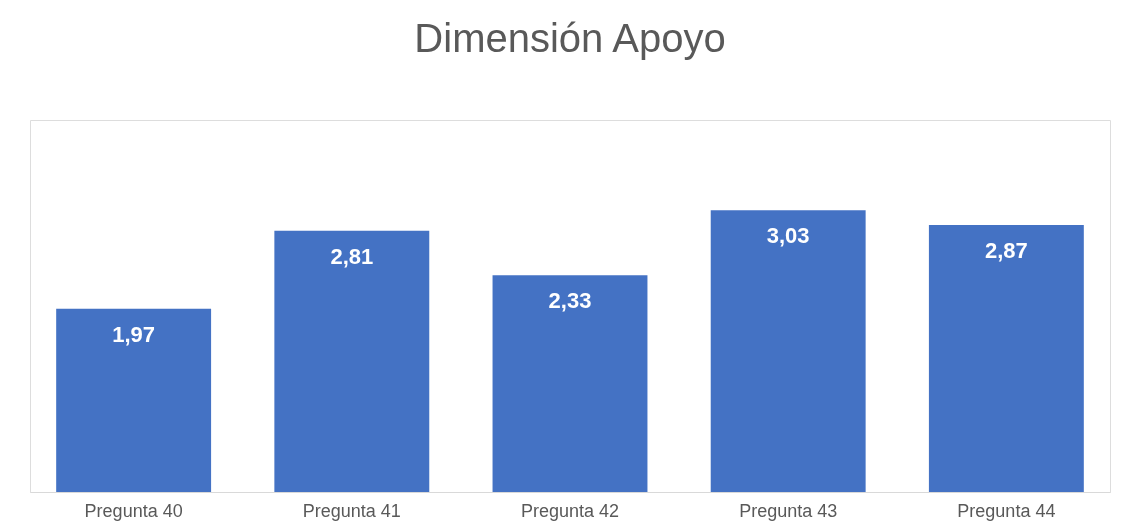 Image resolution: width=1135 pixels, height=530 pixels. I want to click on data-label: 2,81, so click(352, 256).